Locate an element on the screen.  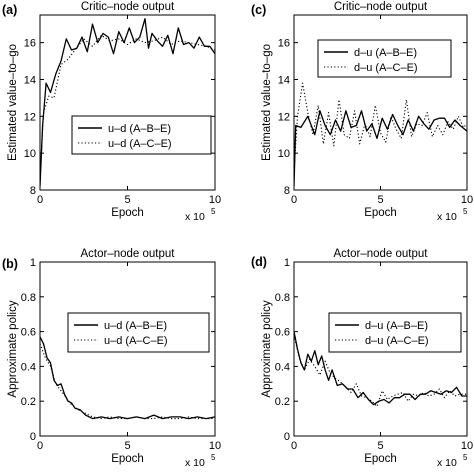
panel-label: (b) is located at coordinates (10, 264).